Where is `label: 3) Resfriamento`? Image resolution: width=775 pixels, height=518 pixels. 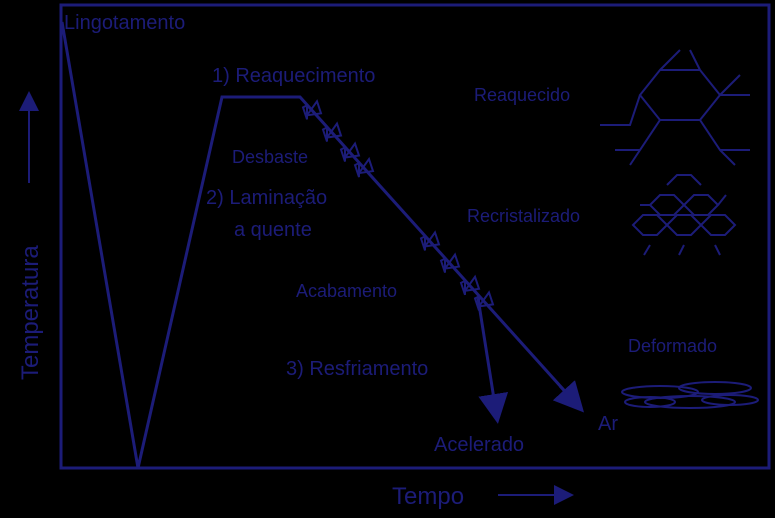 label: 3) Resfriamento is located at coordinates (357, 369).